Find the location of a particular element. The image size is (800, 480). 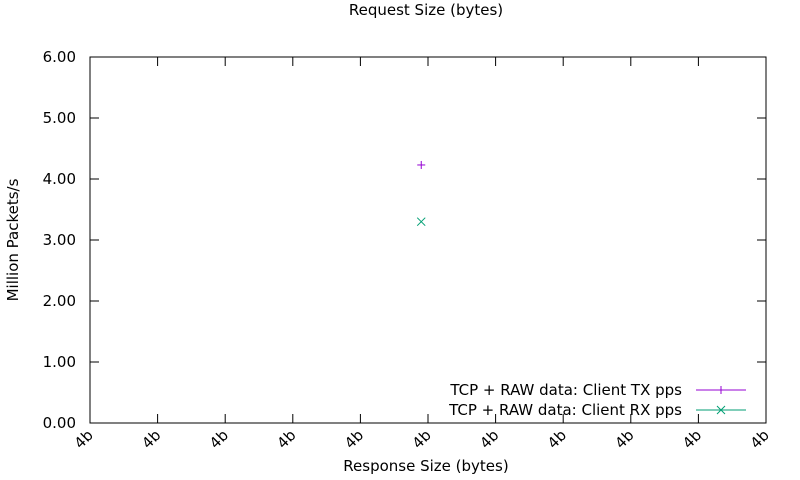

legend-label: TCP + RAW data: Client RX pps is located at coordinates (565, 410).